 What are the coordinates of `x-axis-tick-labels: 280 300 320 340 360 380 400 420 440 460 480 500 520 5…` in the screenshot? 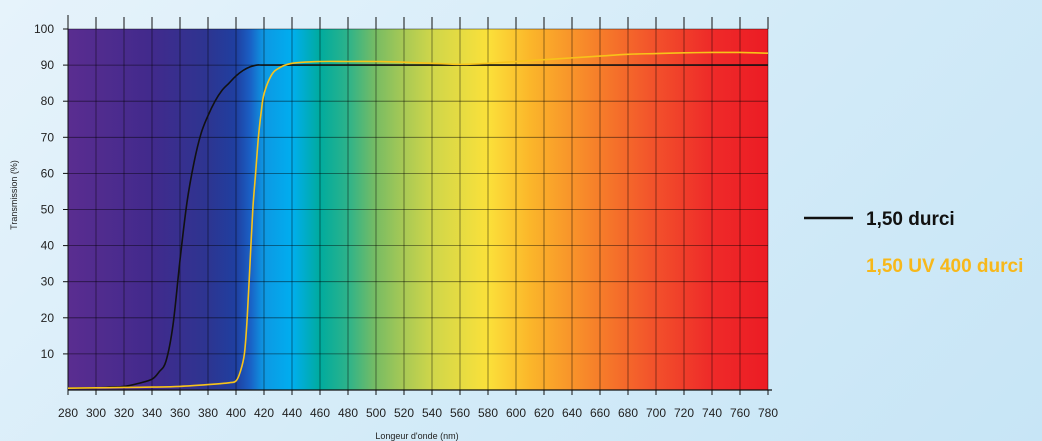 It's located at (418, 413).